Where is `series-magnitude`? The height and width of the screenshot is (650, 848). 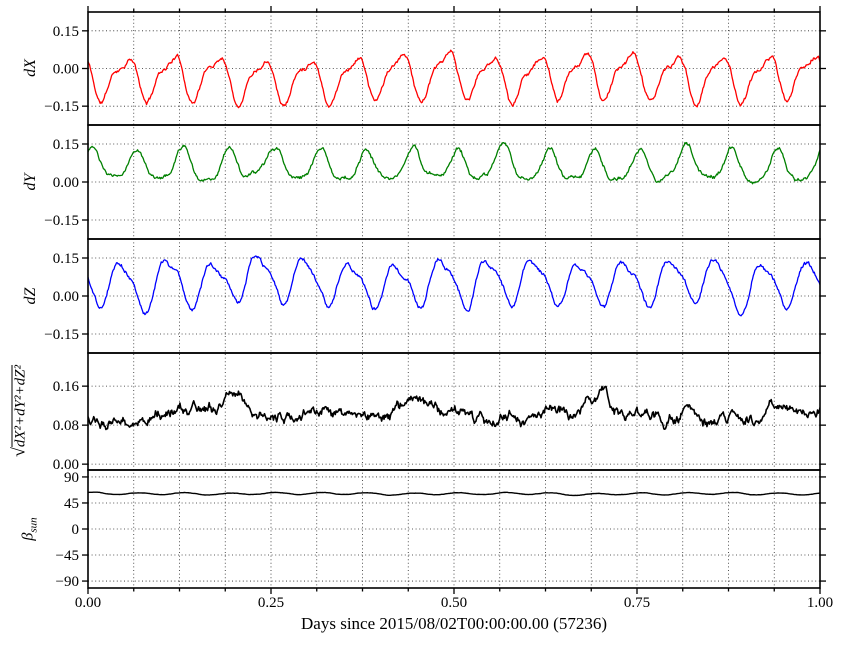 series-magnitude is located at coordinates (454, 408).